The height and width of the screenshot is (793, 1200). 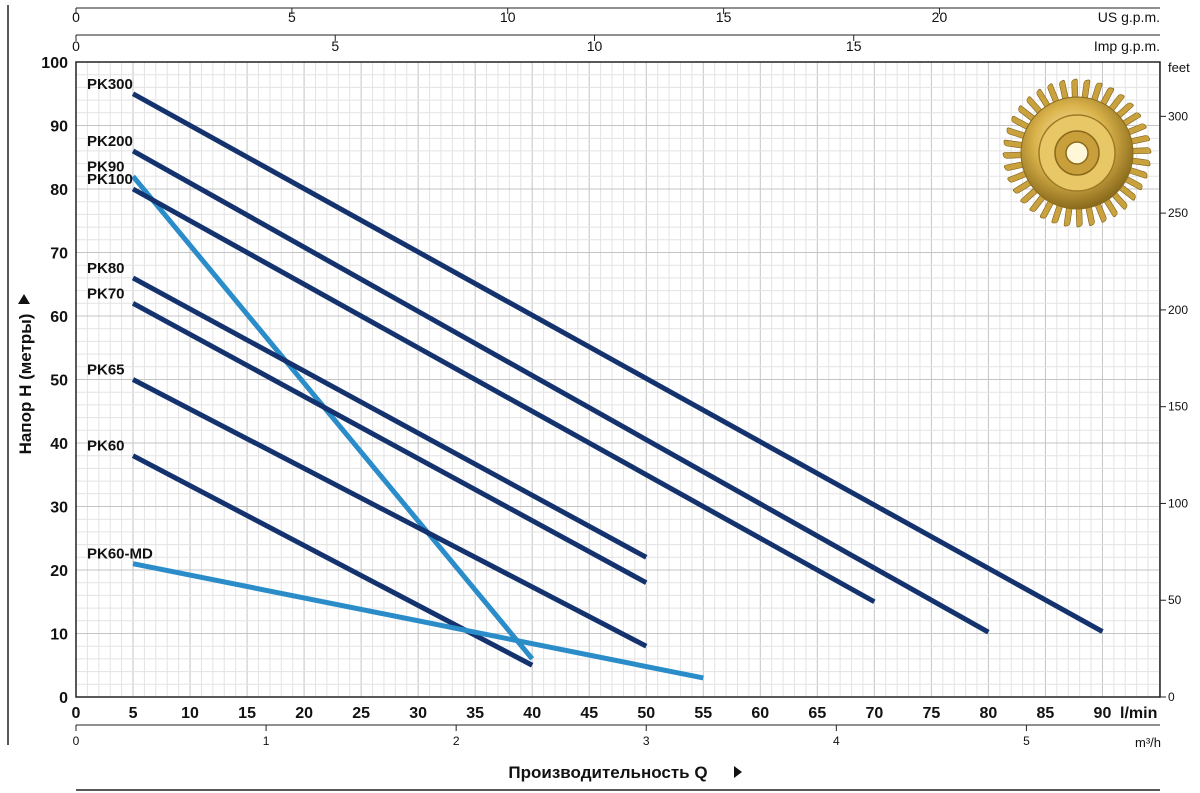 I want to click on x-tick-label: 85, so click(x=1046, y=713).